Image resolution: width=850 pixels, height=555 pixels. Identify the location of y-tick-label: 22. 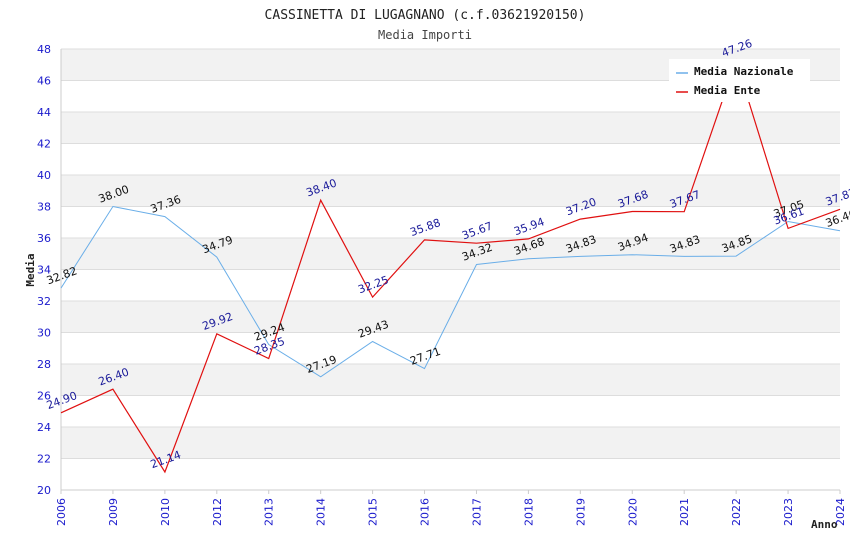
(44, 459).